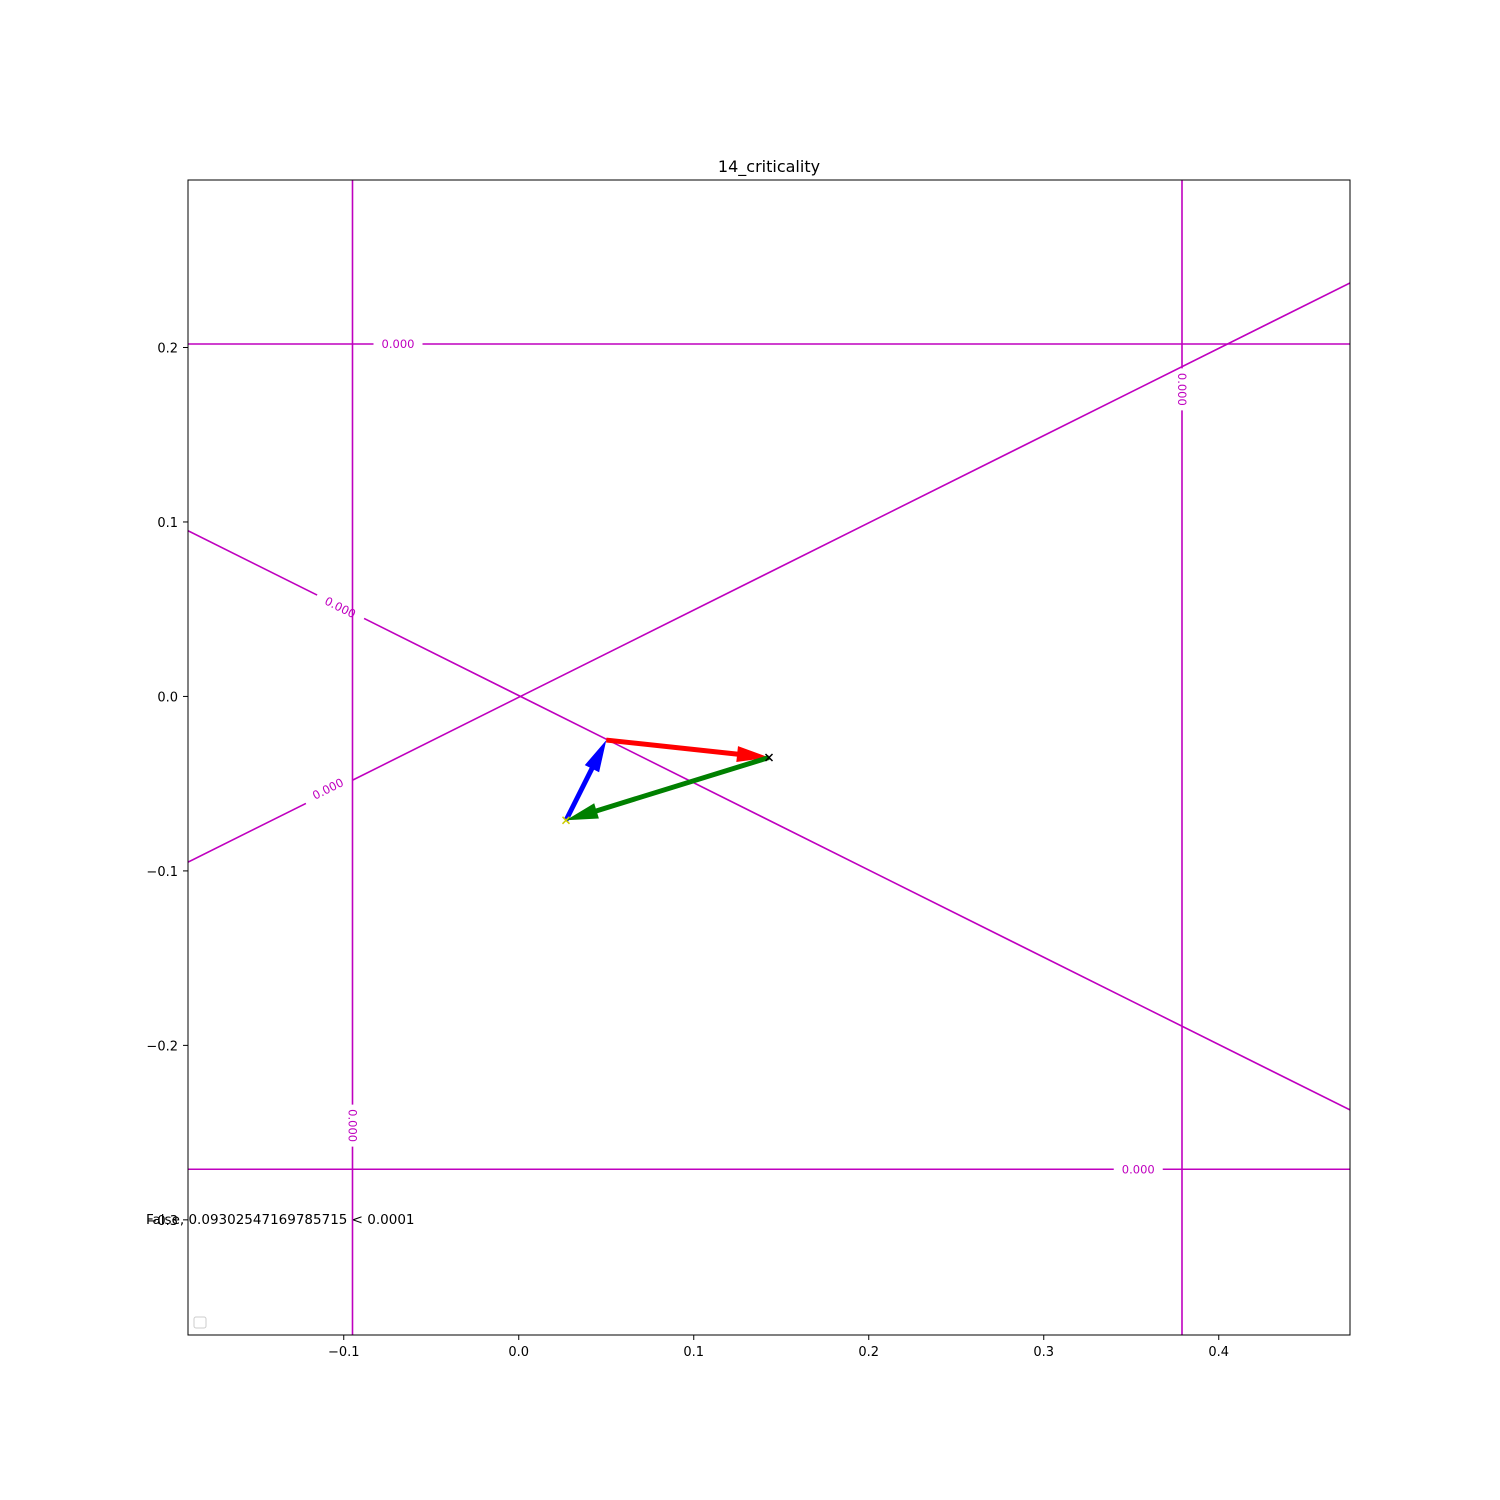  Describe the element at coordinates (693, 1352) in the screenshot. I see `x-tick-label: 0.1` at that location.